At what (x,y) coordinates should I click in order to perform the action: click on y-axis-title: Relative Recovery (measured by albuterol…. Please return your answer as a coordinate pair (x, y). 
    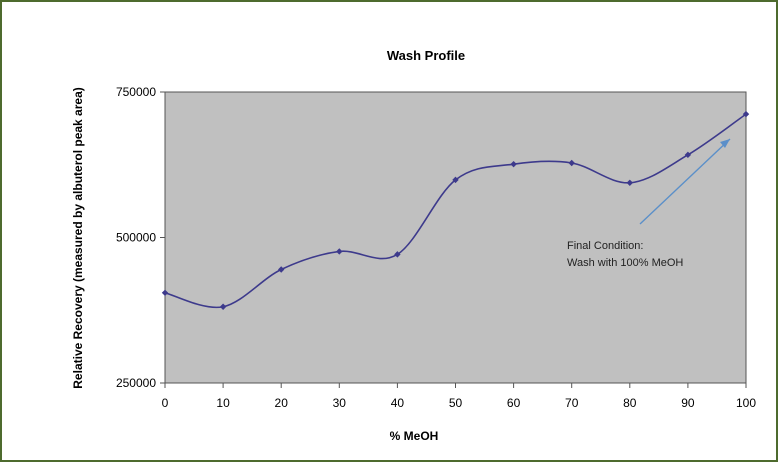
    Looking at the image, I should click on (78, 237).